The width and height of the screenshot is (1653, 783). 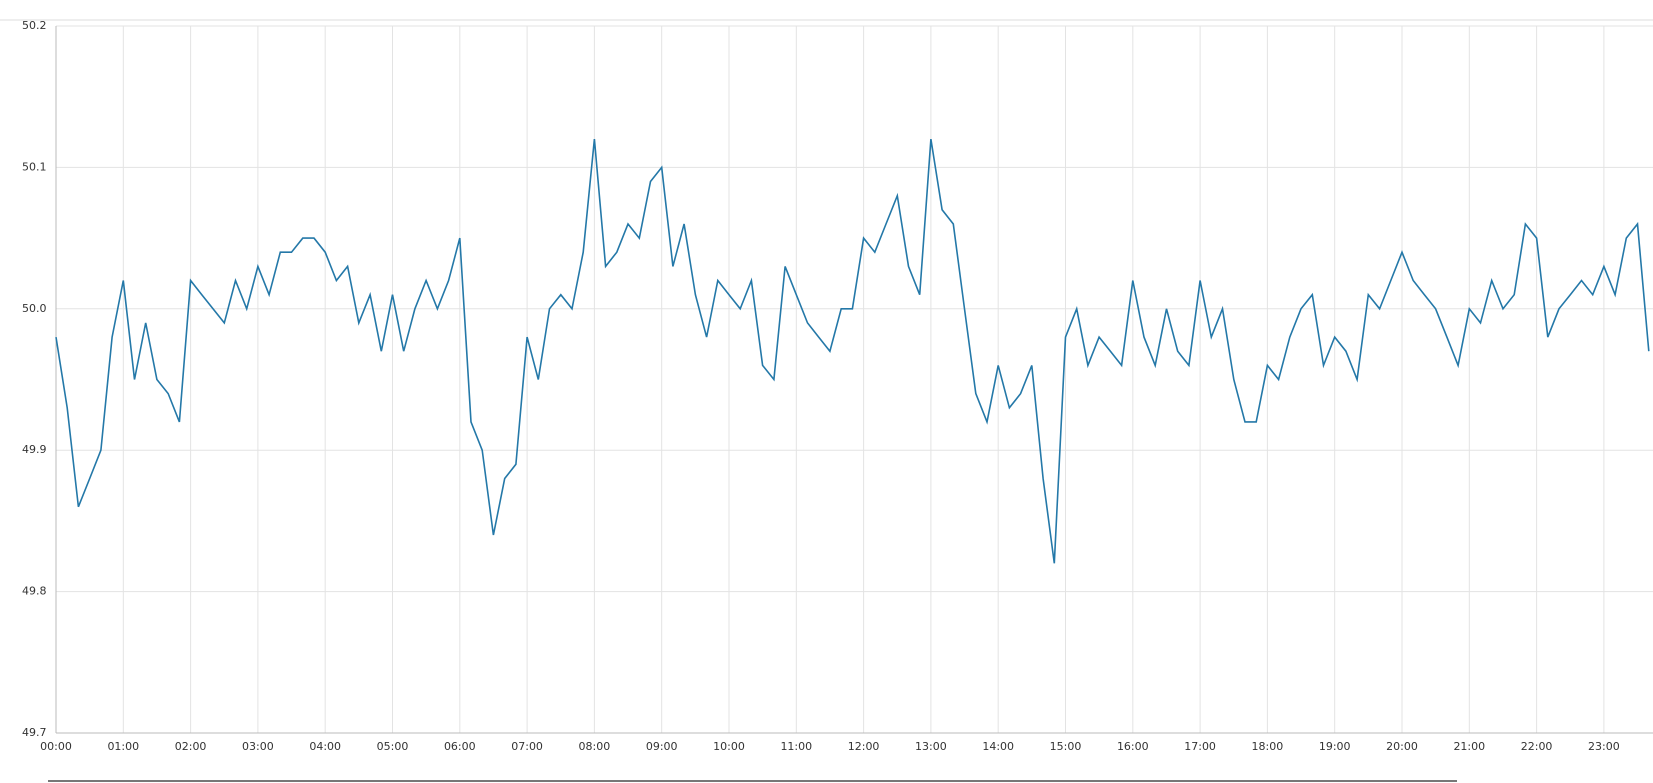 I want to click on x-tick-label: 03:00, so click(x=258, y=746).